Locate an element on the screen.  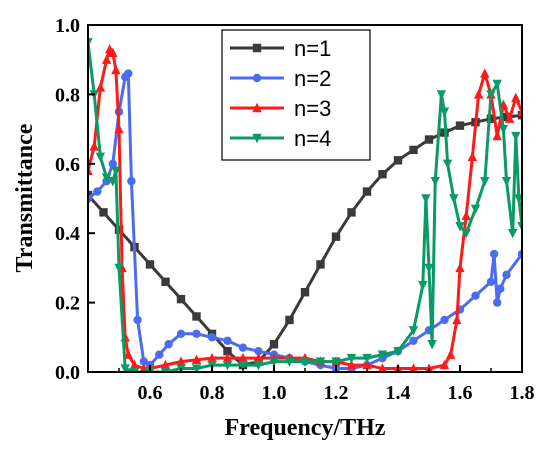
legend-item: n=1 is located at coordinates (280, 48).